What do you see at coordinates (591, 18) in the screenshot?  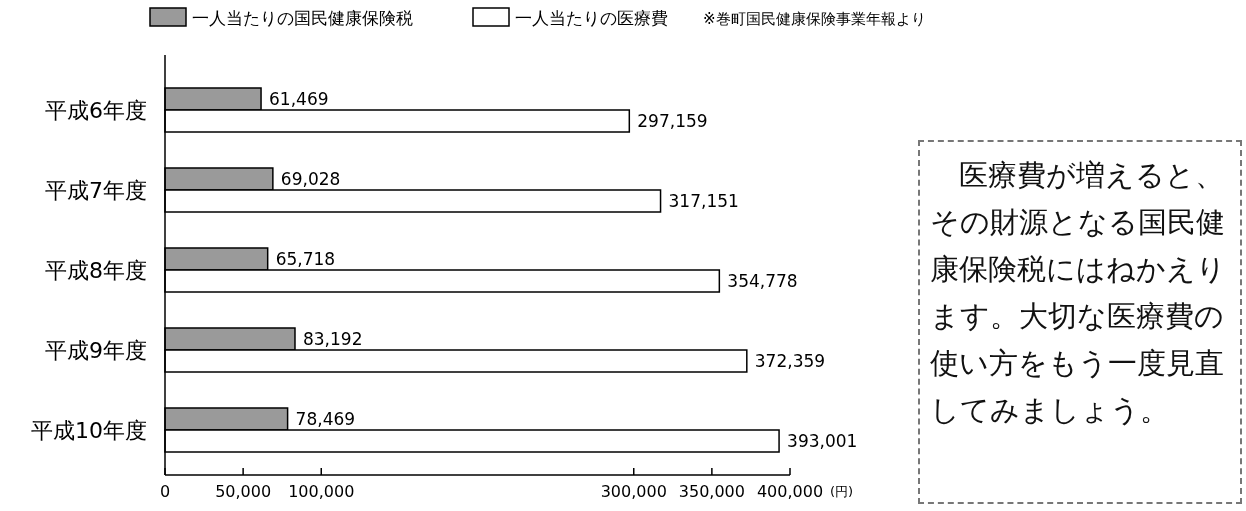 I see `legend-label: 一人当たりの医療費` at bounding box center [591, 18].